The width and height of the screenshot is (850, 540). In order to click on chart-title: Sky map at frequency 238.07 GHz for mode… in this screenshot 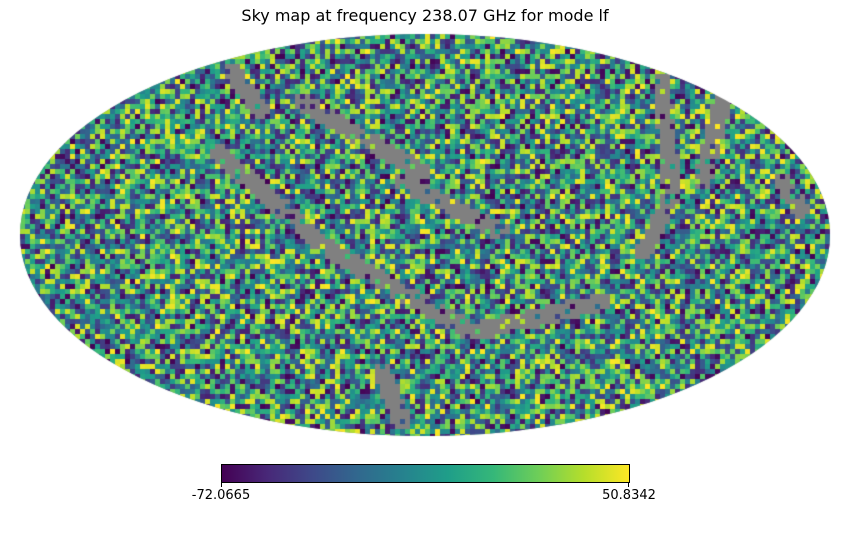, I will do `click(425, 15)`.